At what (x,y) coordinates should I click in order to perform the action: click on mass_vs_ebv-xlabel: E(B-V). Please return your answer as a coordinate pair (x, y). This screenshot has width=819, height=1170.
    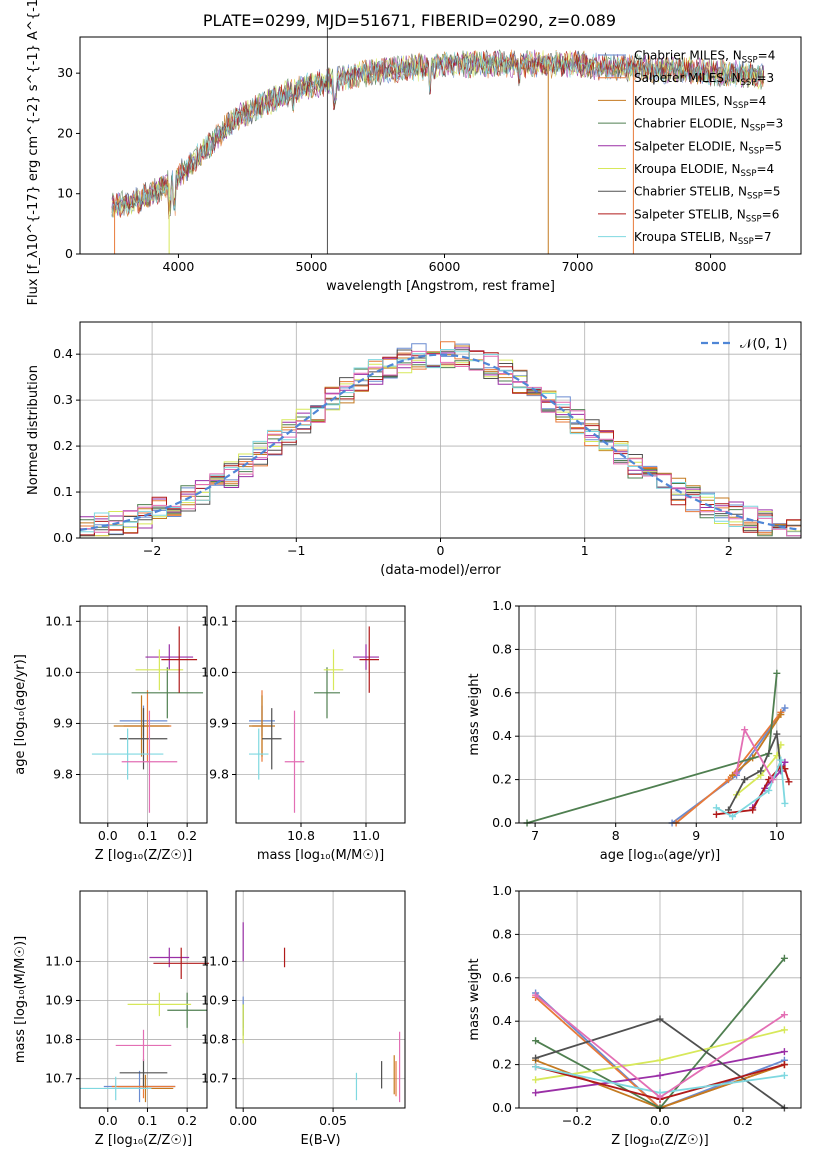
    Looking at the image, I should click on (320, 1140).